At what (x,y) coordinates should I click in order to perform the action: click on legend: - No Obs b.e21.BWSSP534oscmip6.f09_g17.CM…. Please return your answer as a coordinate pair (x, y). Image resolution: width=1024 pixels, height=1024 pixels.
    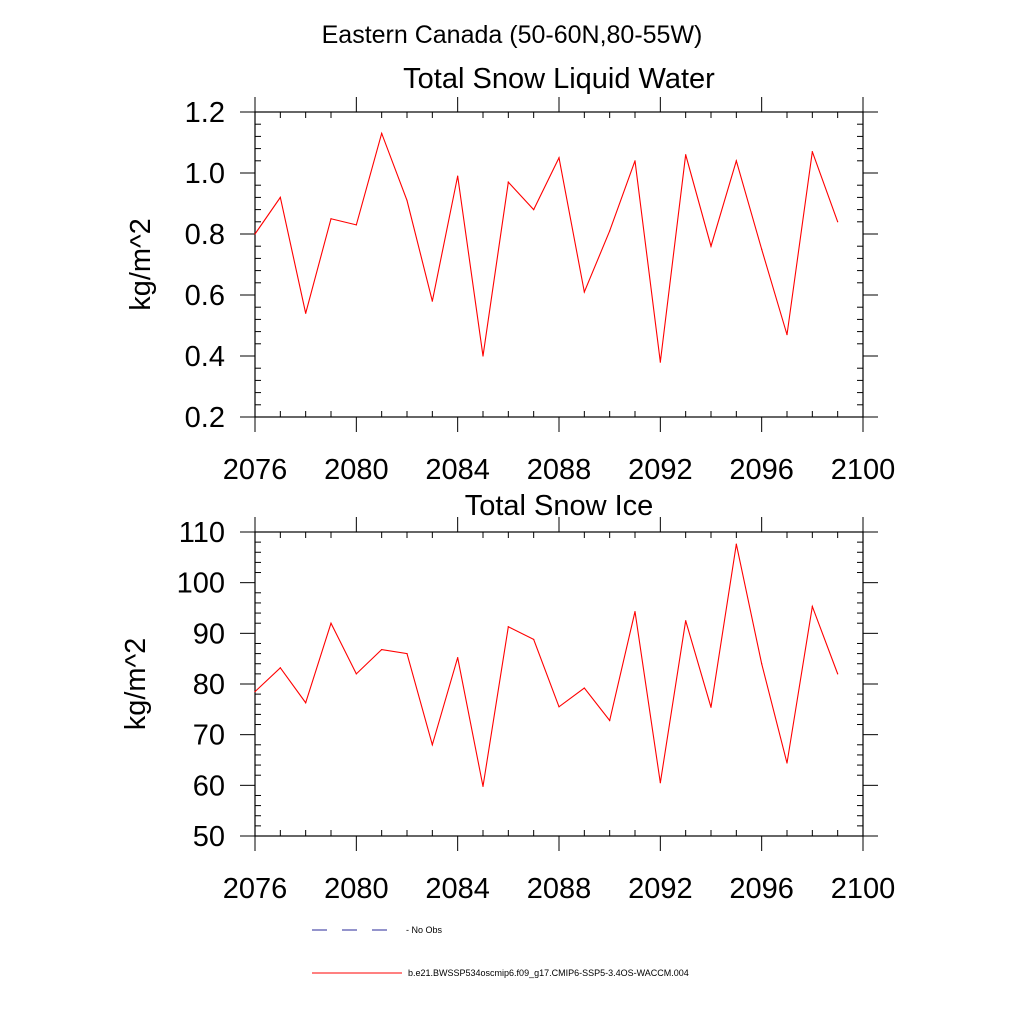
    Looking at the image, I should click on (500, 951).